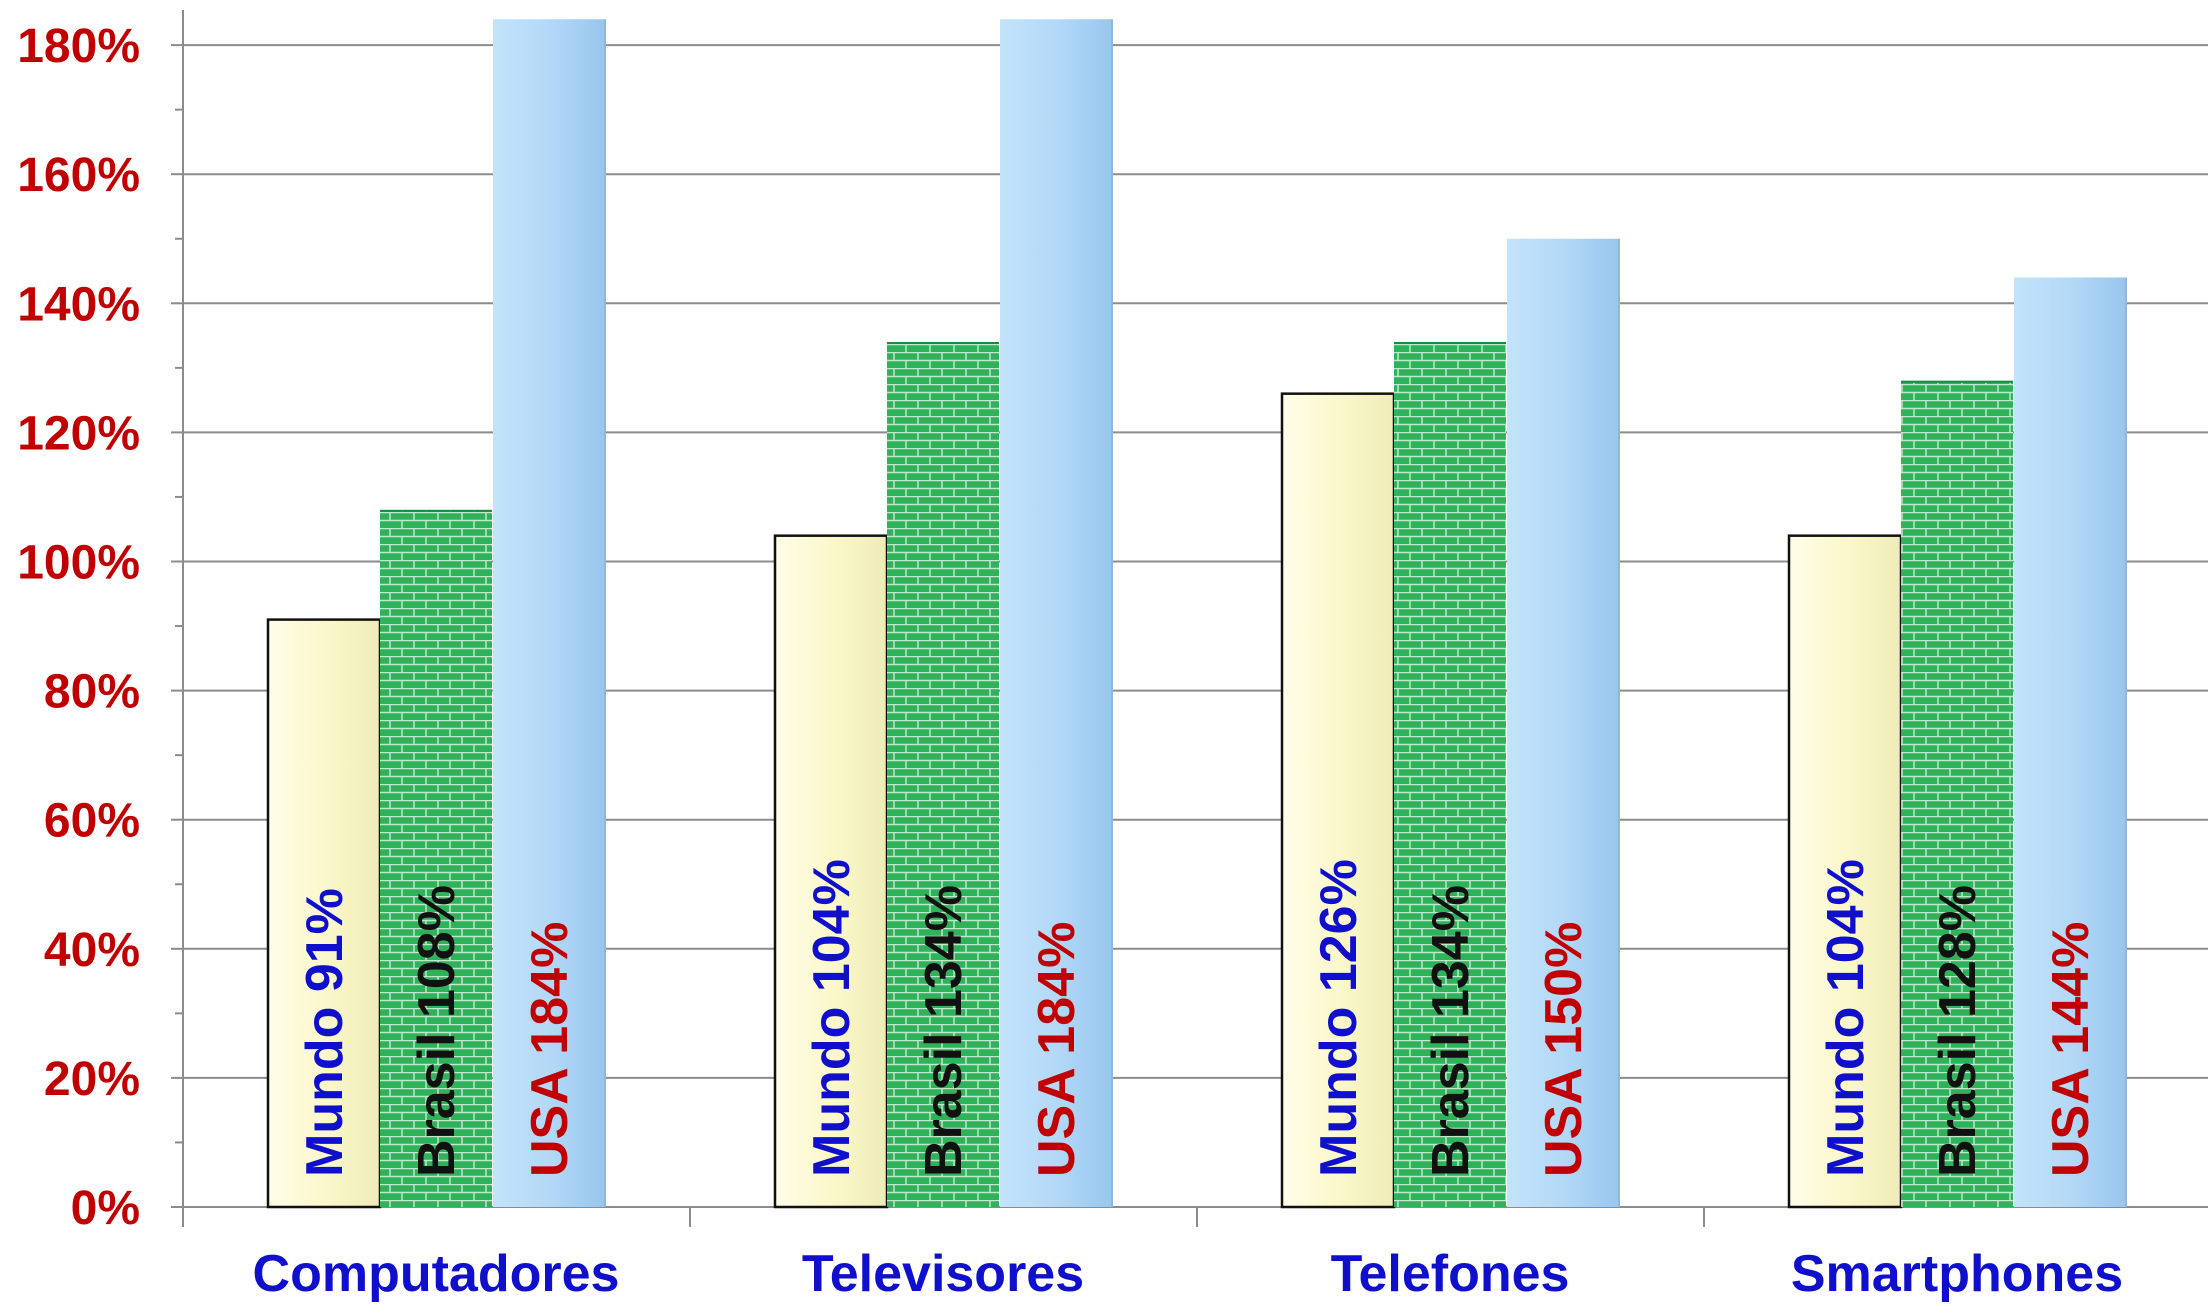  I want to click on bar-usa-telefones, so click(1563, 722).